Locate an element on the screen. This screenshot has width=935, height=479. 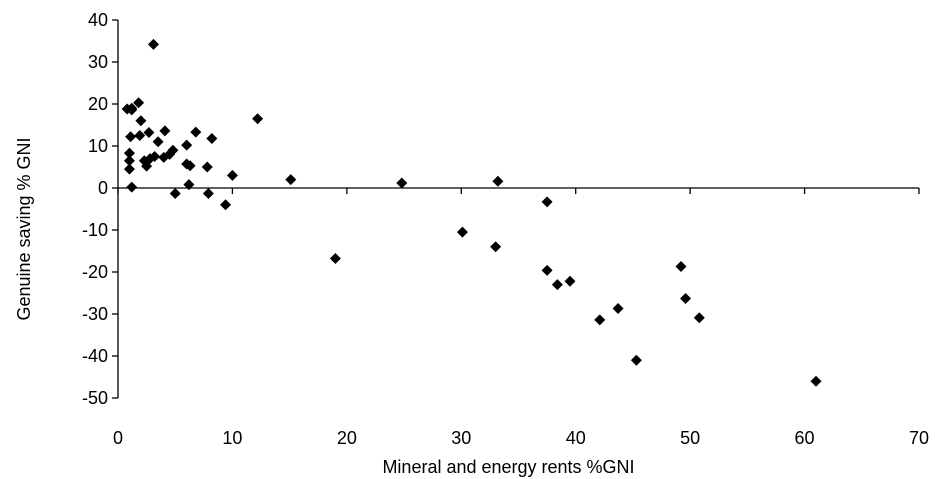
y-tick-label: 20 is located at coordinates (98, 104).